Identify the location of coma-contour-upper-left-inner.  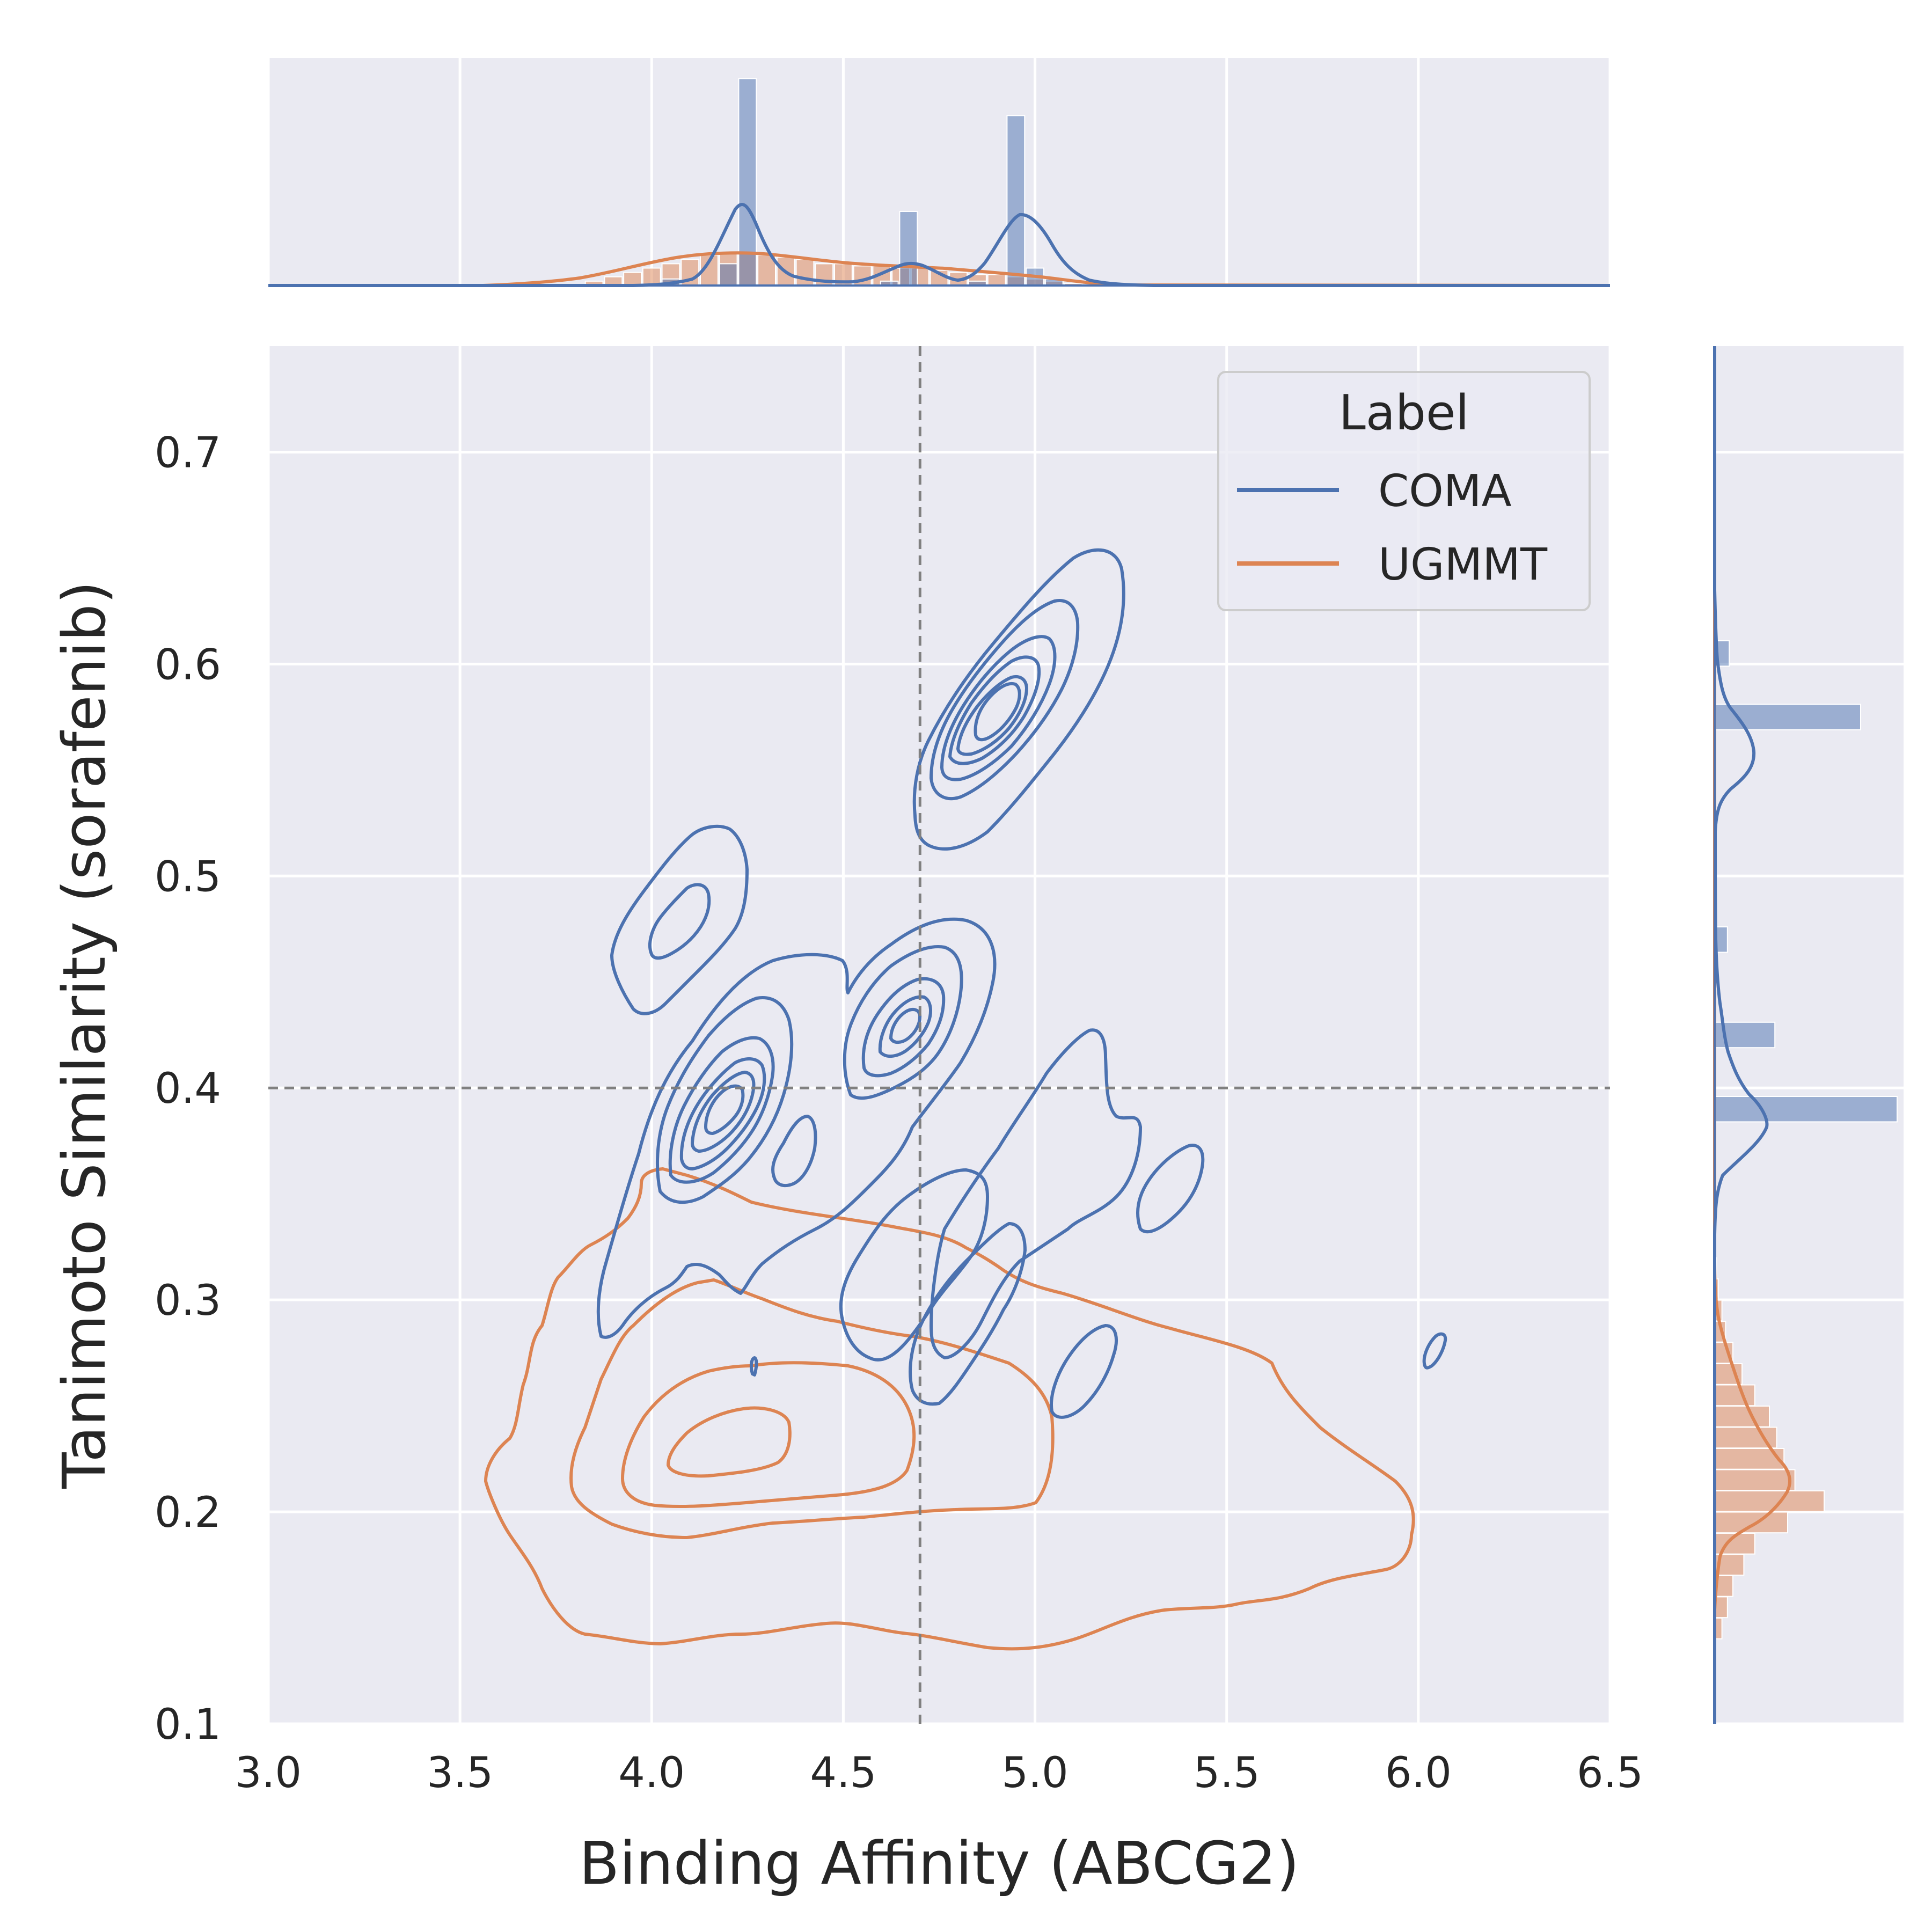
(679, 921).